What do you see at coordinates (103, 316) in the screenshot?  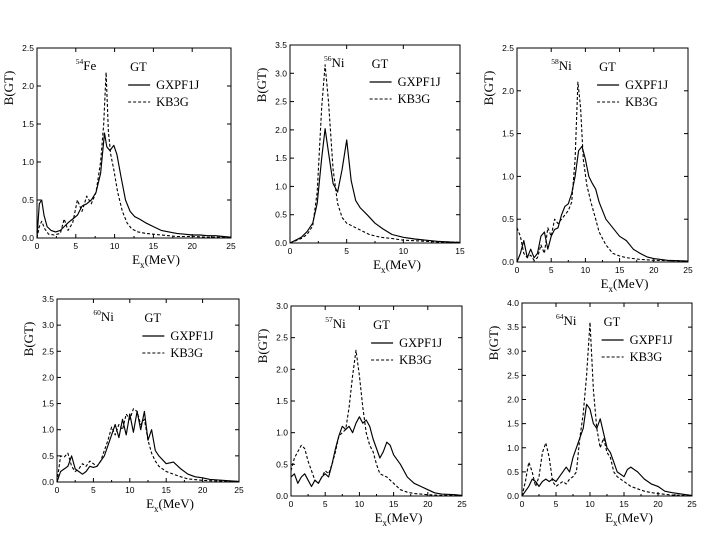 I see `nucleus-label: 60Ni` at bounding box center [103, 316].